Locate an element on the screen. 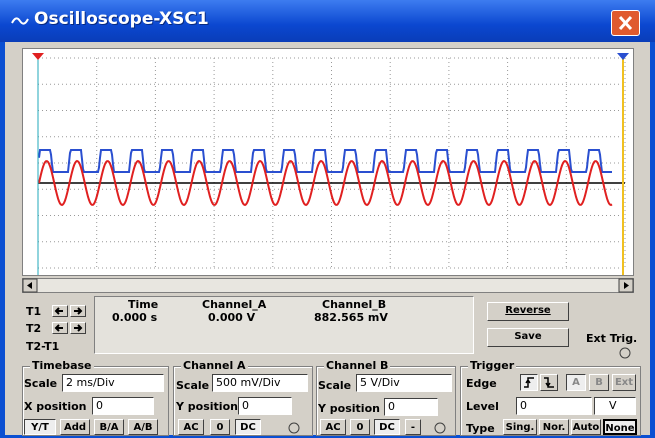  t1-left is located at coordinates (60, 311).